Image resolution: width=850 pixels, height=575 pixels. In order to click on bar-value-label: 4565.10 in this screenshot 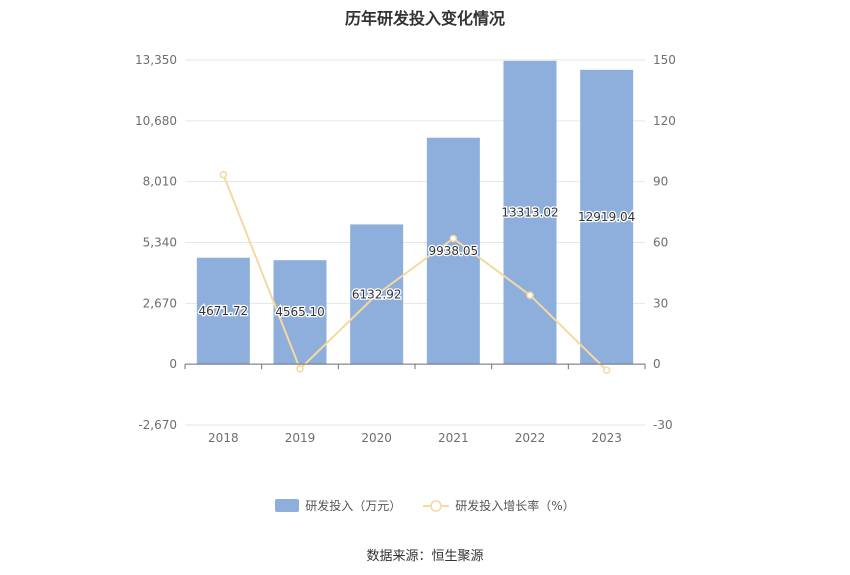, I will do `click(300, 312)`.